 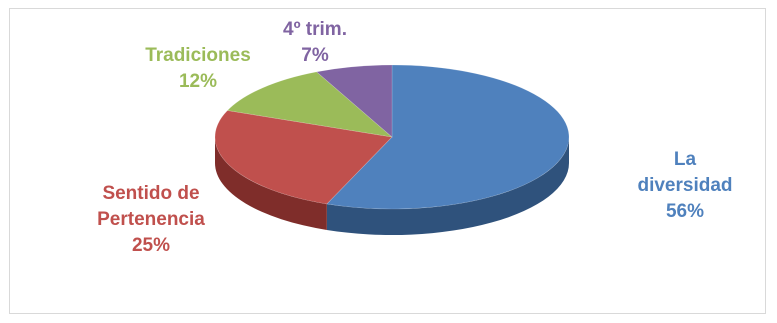 What do you see at coordinates (315, 29) in the screenshot?
I see `label-4-trim-line-1: 4º trim.` at bounding box center [315, 29].